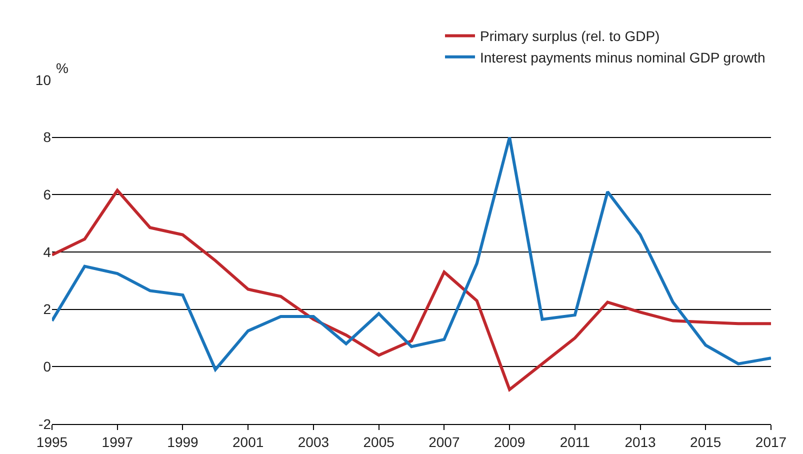 Image resolution: width=803 pixels, height=454 pixels. Describe the element at coordinates (570, 36) in the screenshot. I see `legend-label: Primary surplus (rel. to GDP)` at that location.